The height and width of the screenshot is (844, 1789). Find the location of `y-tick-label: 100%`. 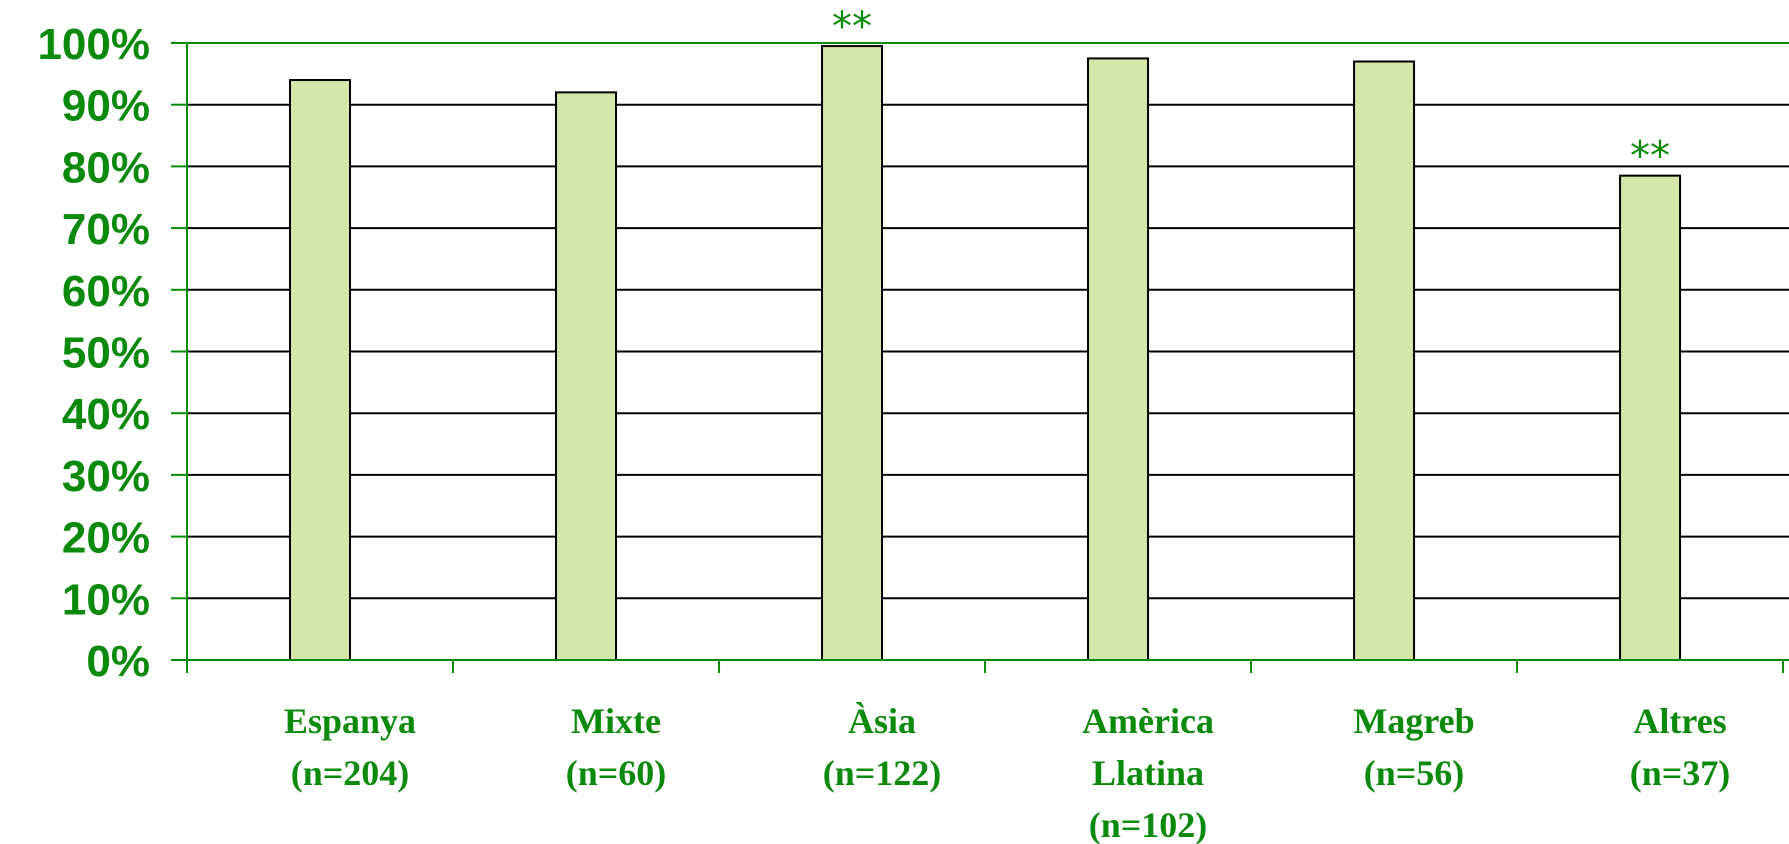

y-tick-label: 100% is located at coordinates (93, 44).